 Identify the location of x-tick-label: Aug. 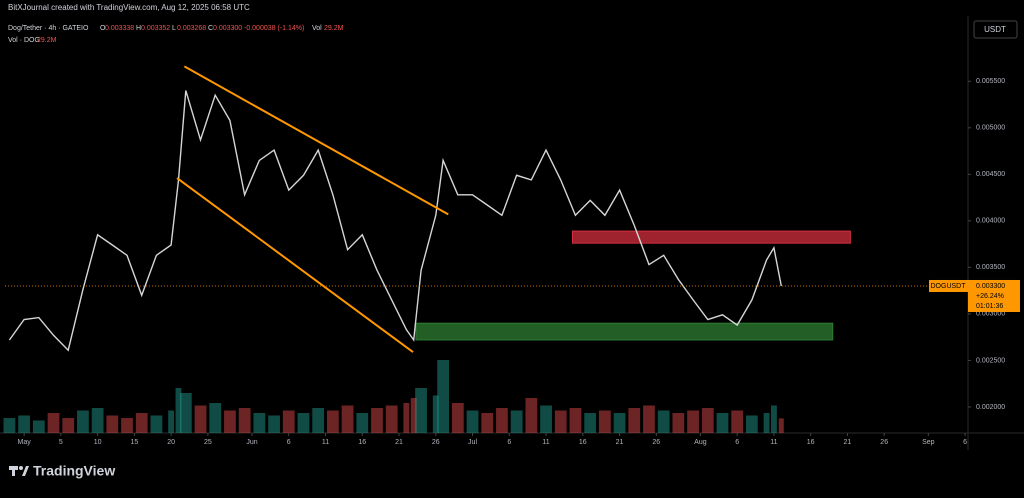
(700, 442).